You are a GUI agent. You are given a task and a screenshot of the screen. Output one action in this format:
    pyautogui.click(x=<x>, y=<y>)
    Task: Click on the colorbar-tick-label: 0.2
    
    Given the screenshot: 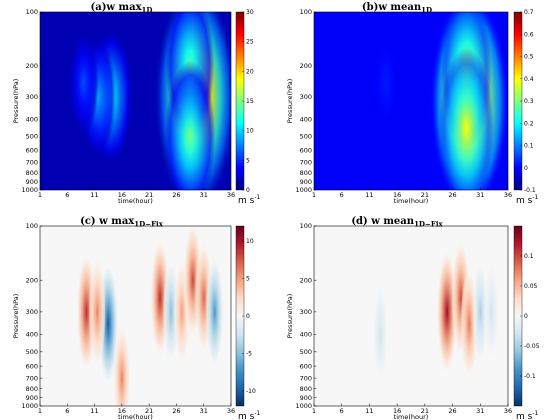 What is the action you would take?
    pyautogui.click(x=529, y=123)
    